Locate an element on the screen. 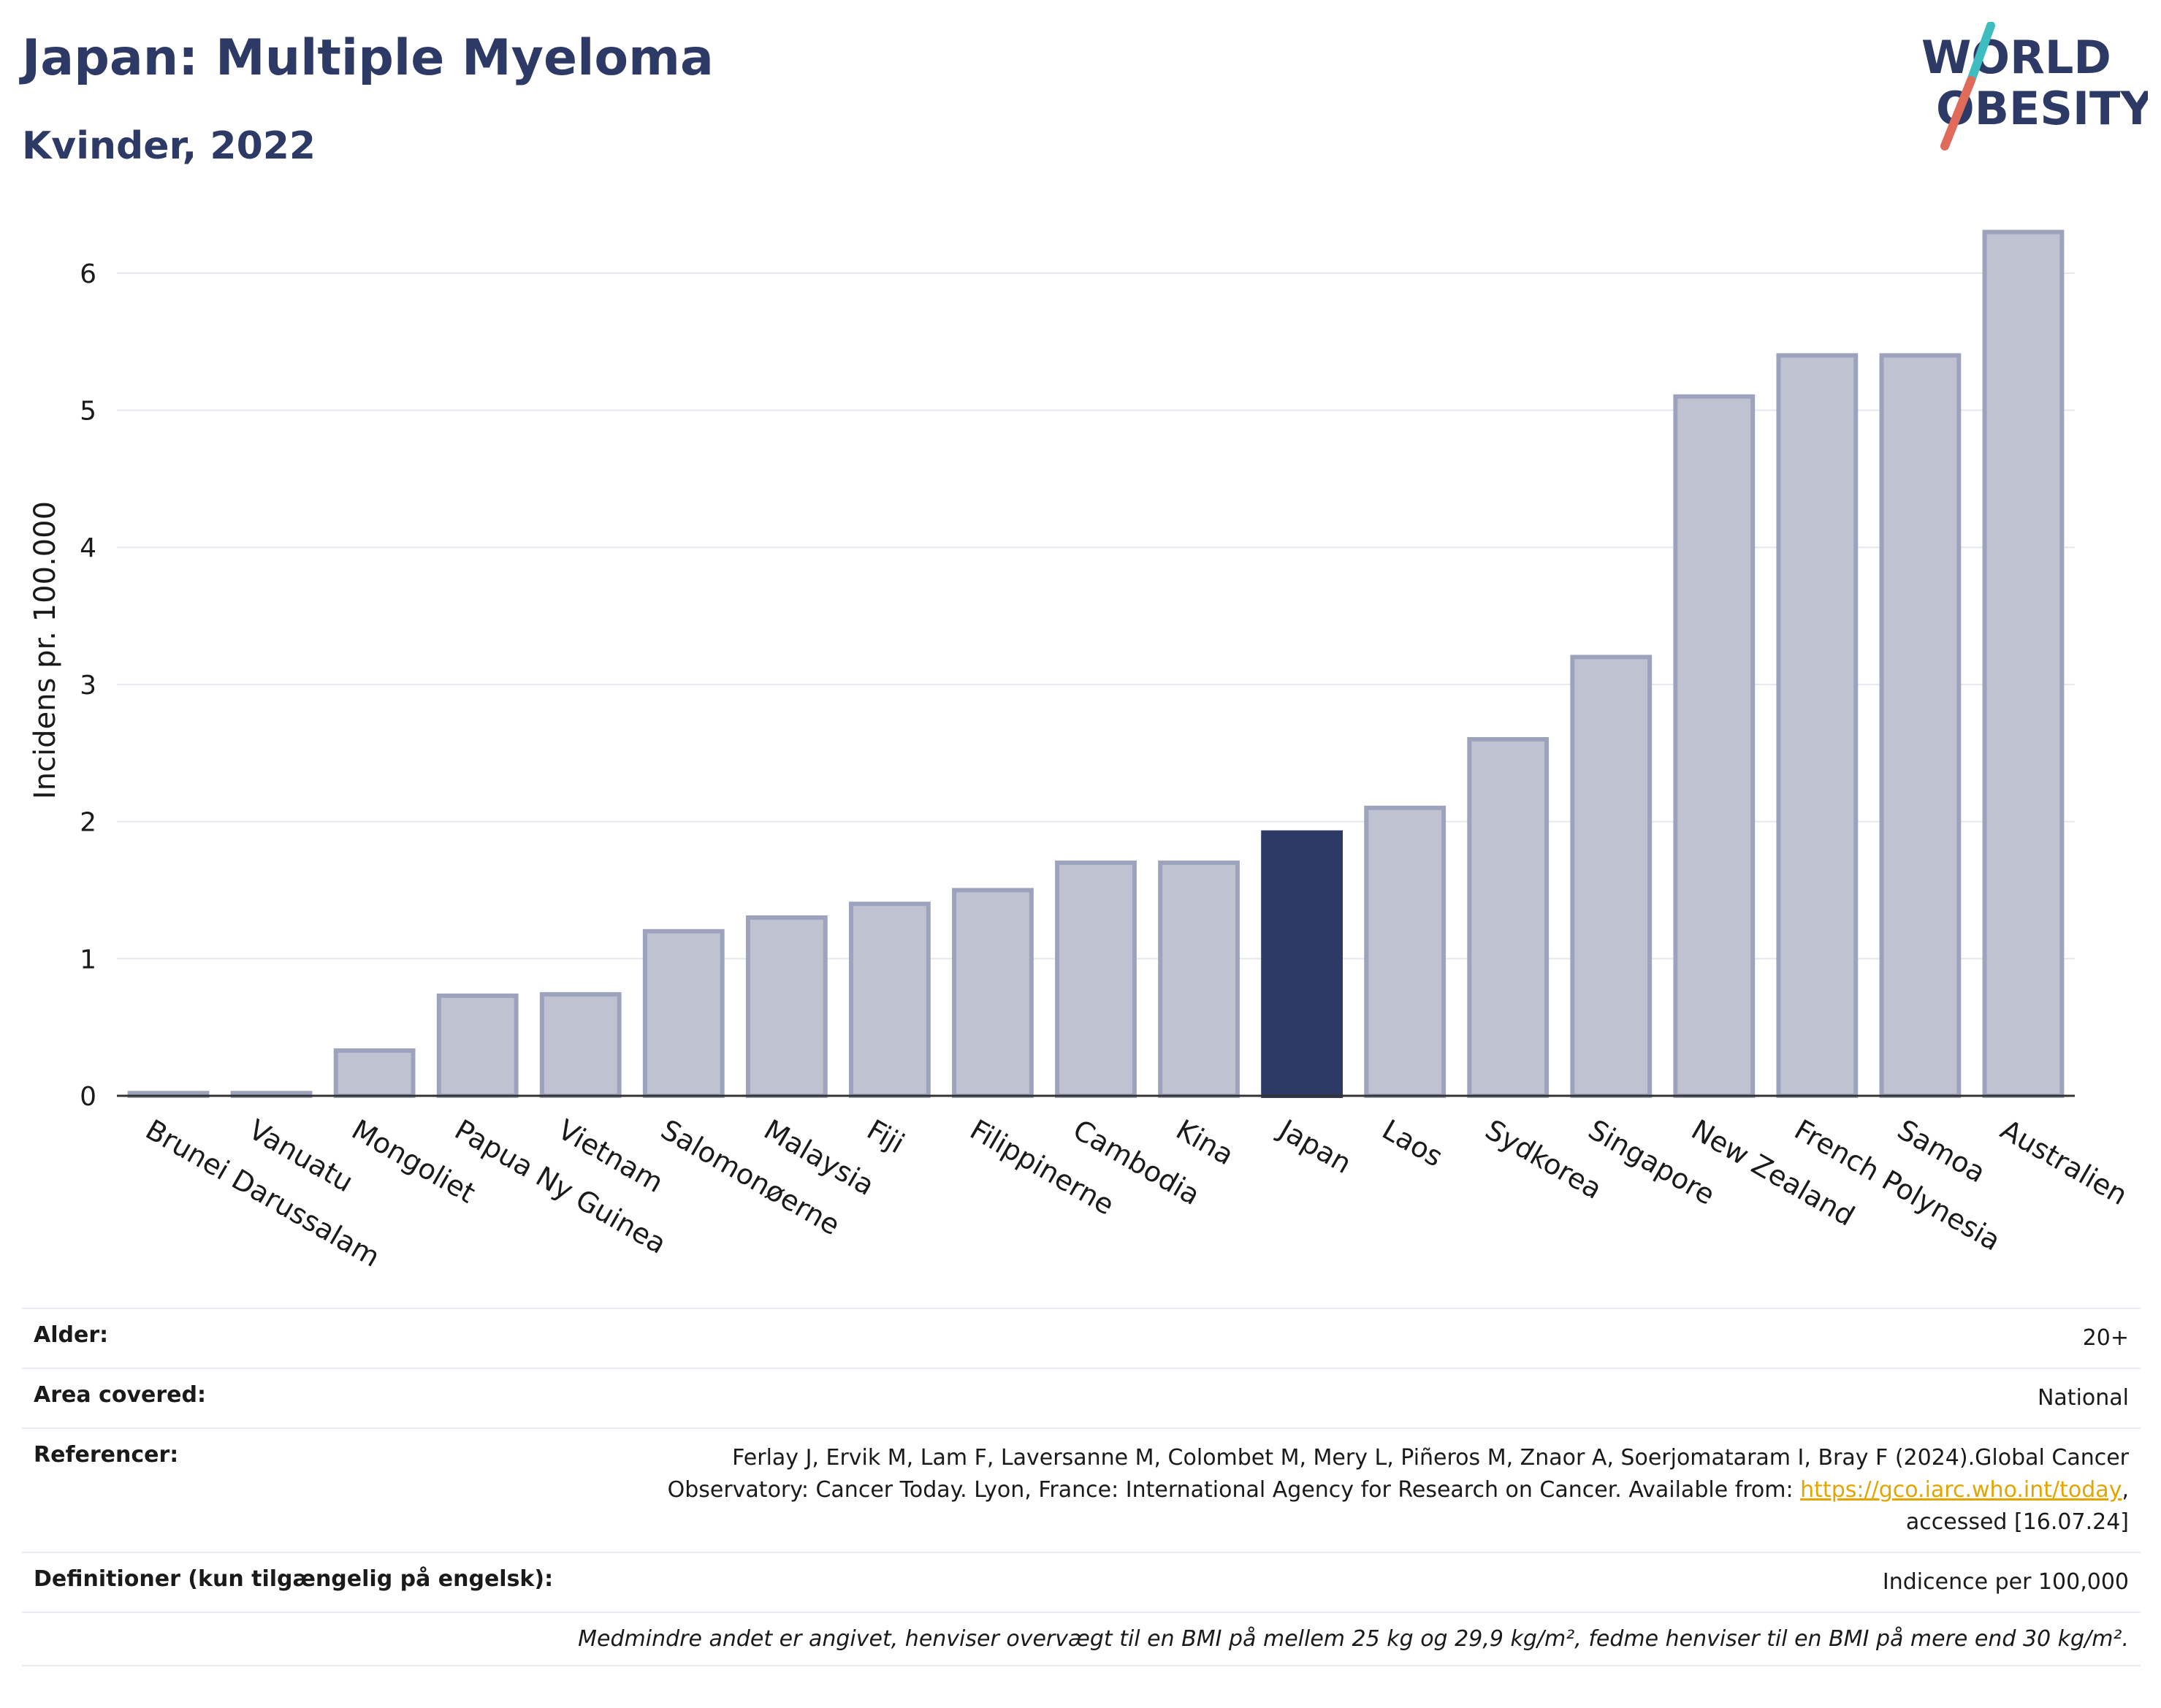 This screenshot has height=1708, width=2161. page-title: Japan: Multiple Myeloma is located at coordinates (368, 58).